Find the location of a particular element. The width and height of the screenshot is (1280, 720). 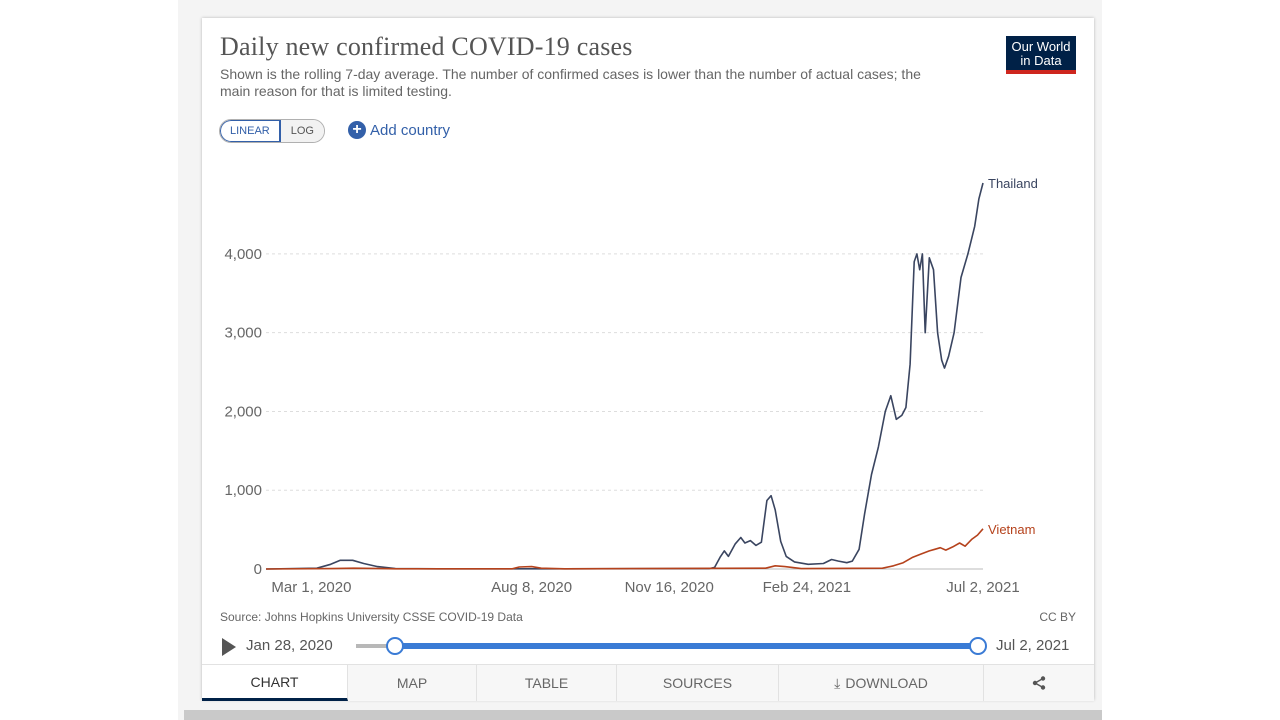

series-line-vietnam is located at coordinates (624, 549).